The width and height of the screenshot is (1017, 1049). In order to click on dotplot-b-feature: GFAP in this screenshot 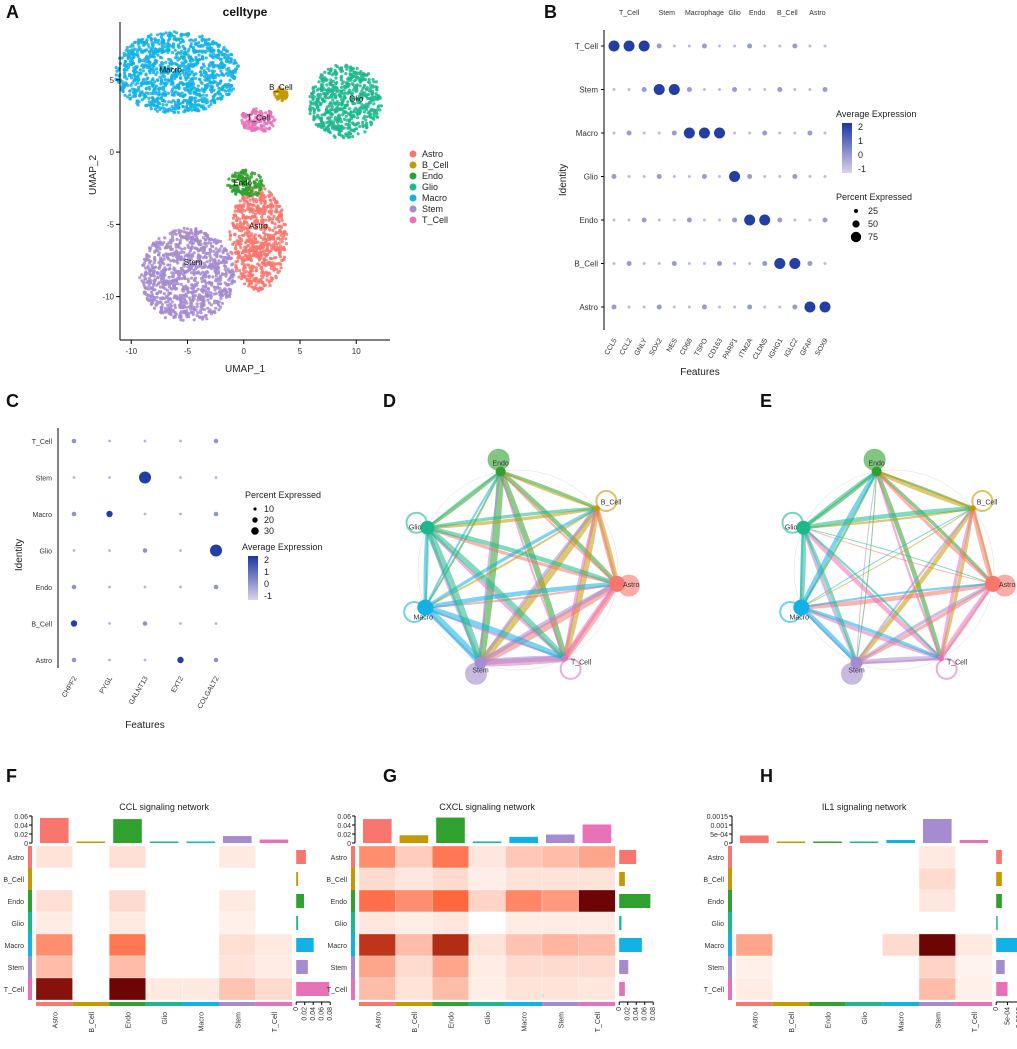, I will do `click(807, 347)`.